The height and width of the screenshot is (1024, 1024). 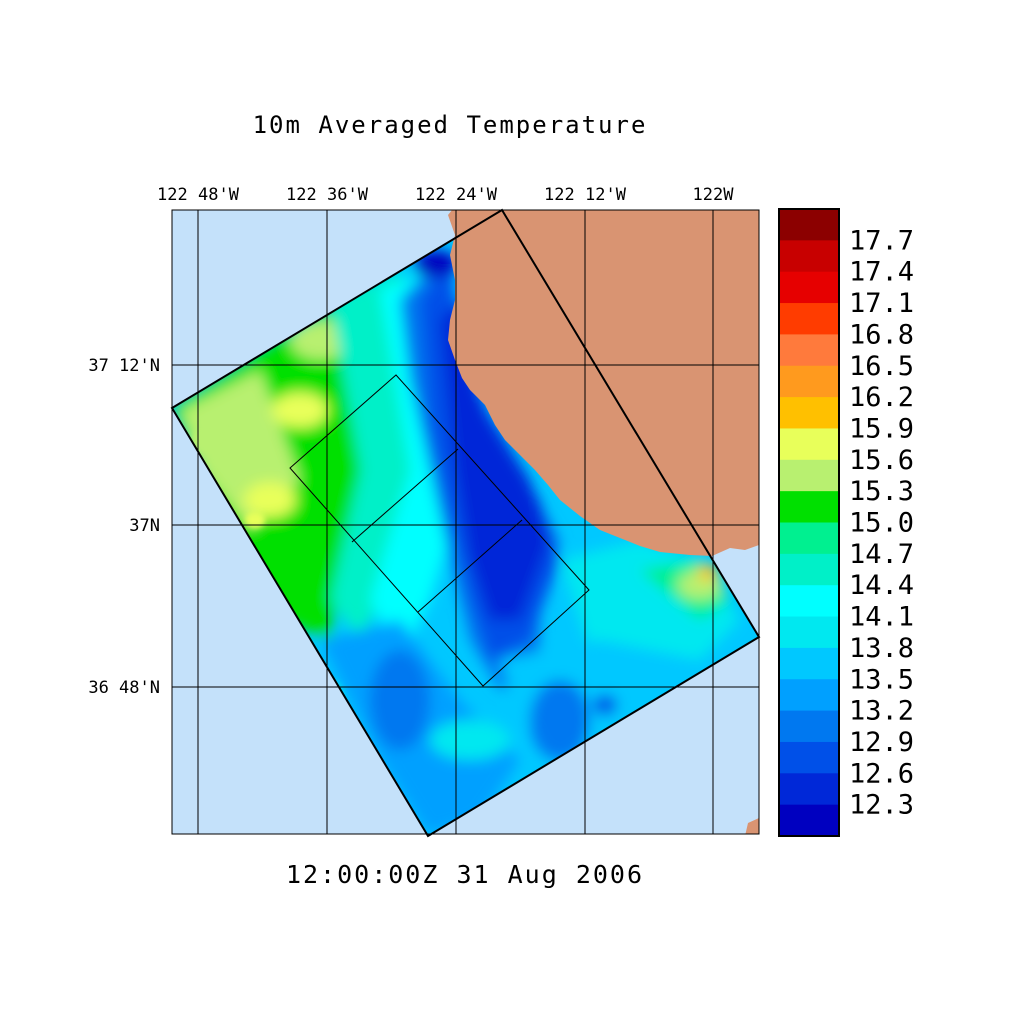 I want to click on colorbar-label: 14.4, so click(x=881, y=585).